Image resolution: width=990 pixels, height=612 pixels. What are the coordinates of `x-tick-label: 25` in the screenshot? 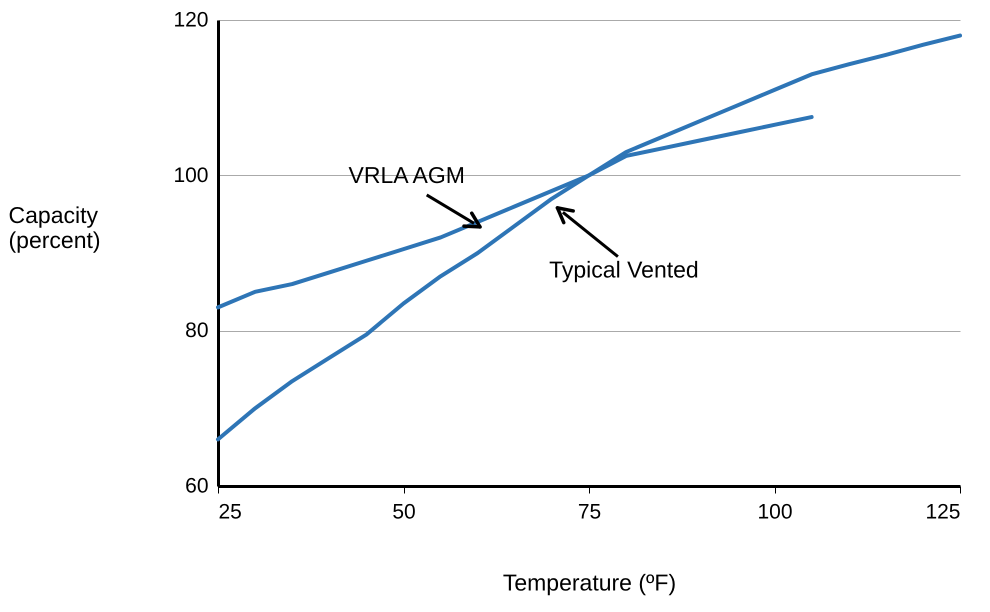 It's located at (230, 512).